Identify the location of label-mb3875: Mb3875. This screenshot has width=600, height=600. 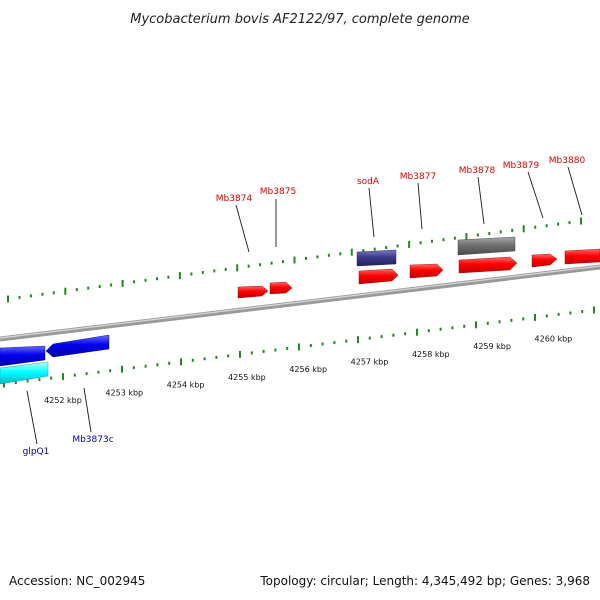
(278, 192).